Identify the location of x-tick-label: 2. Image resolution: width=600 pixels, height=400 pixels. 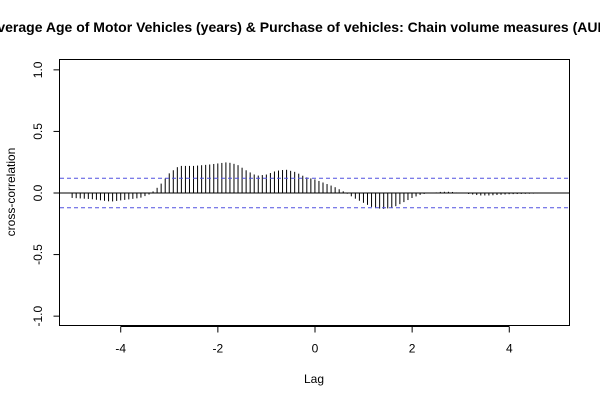
(412, 349).